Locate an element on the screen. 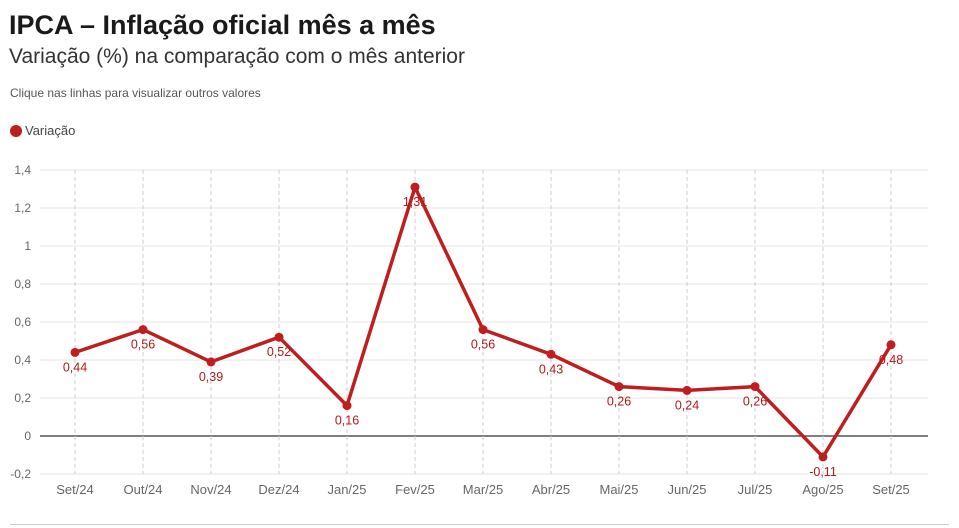 This screenshot has height=528, width=959. y-tick-label: 1,2 is located at coordinates (22, 208).